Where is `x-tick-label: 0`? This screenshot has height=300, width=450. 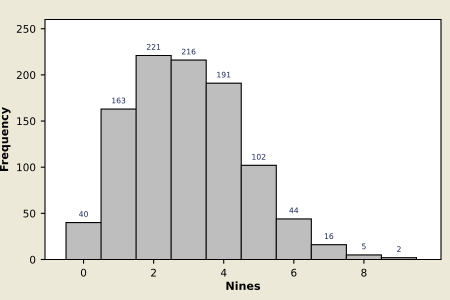 x-tick-label: 0 is located at coordinates (83, 272).